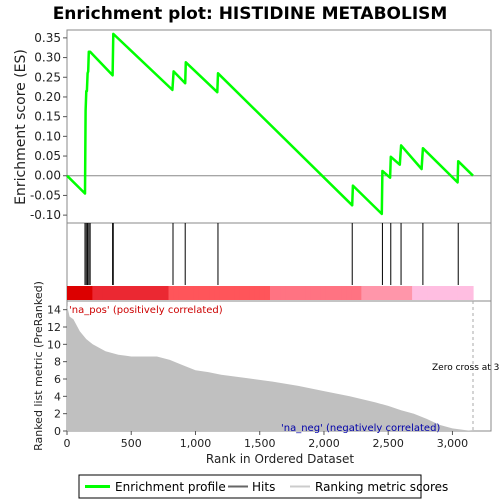 This screenshot has width=500, height=504. Describe the element at coordinates (196, 443) in the screenshot. I see `x-tick-label: 1,000` at that location.